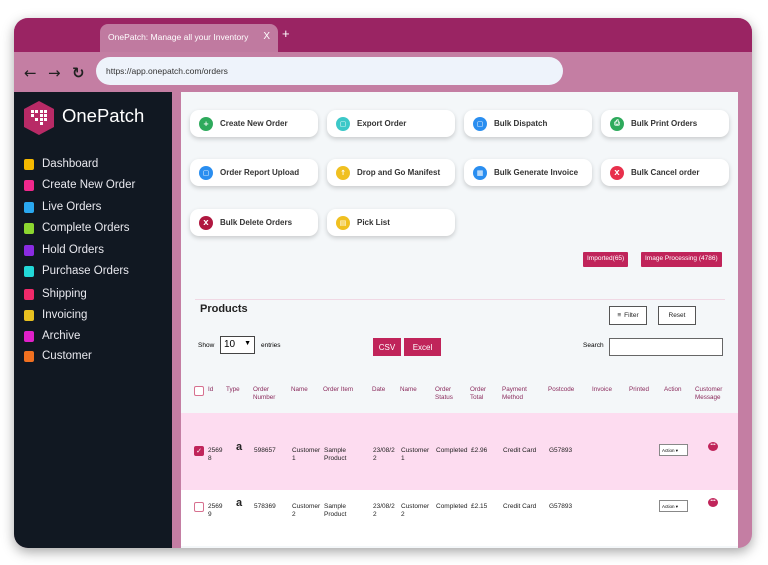 The height and width of the screenshot is (565, 768). I want to click on column-header: Order Total, so click(478, 393).